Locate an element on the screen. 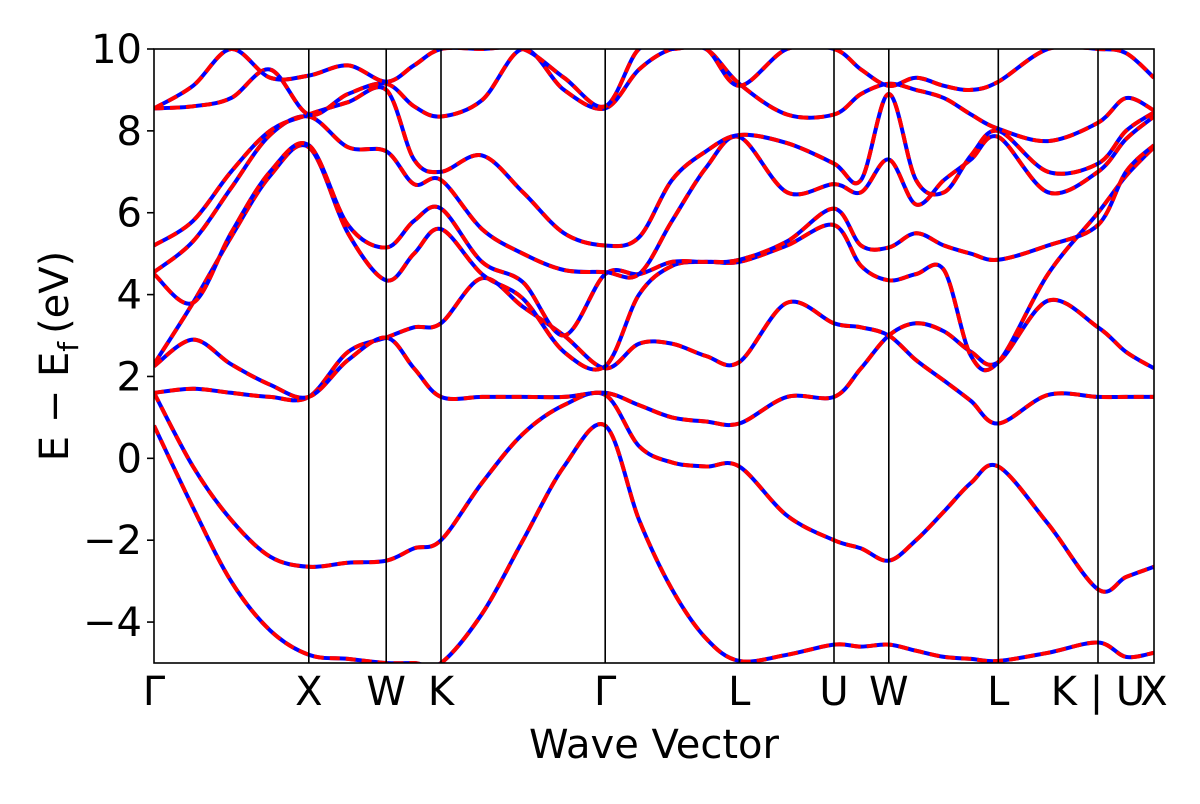 Image resolution: width=1200 pixels, height=804 pixels. y-tick-label: 2 is located at coordinates (129, 377).